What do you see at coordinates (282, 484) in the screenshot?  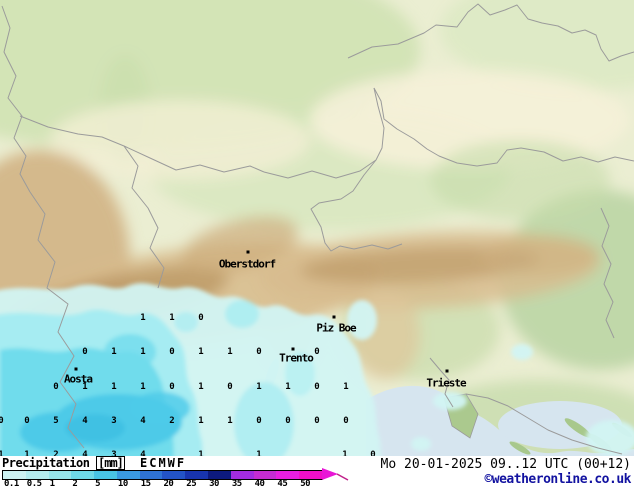 I see `legend-tick-label: 45` at bounding box center [282, 484].